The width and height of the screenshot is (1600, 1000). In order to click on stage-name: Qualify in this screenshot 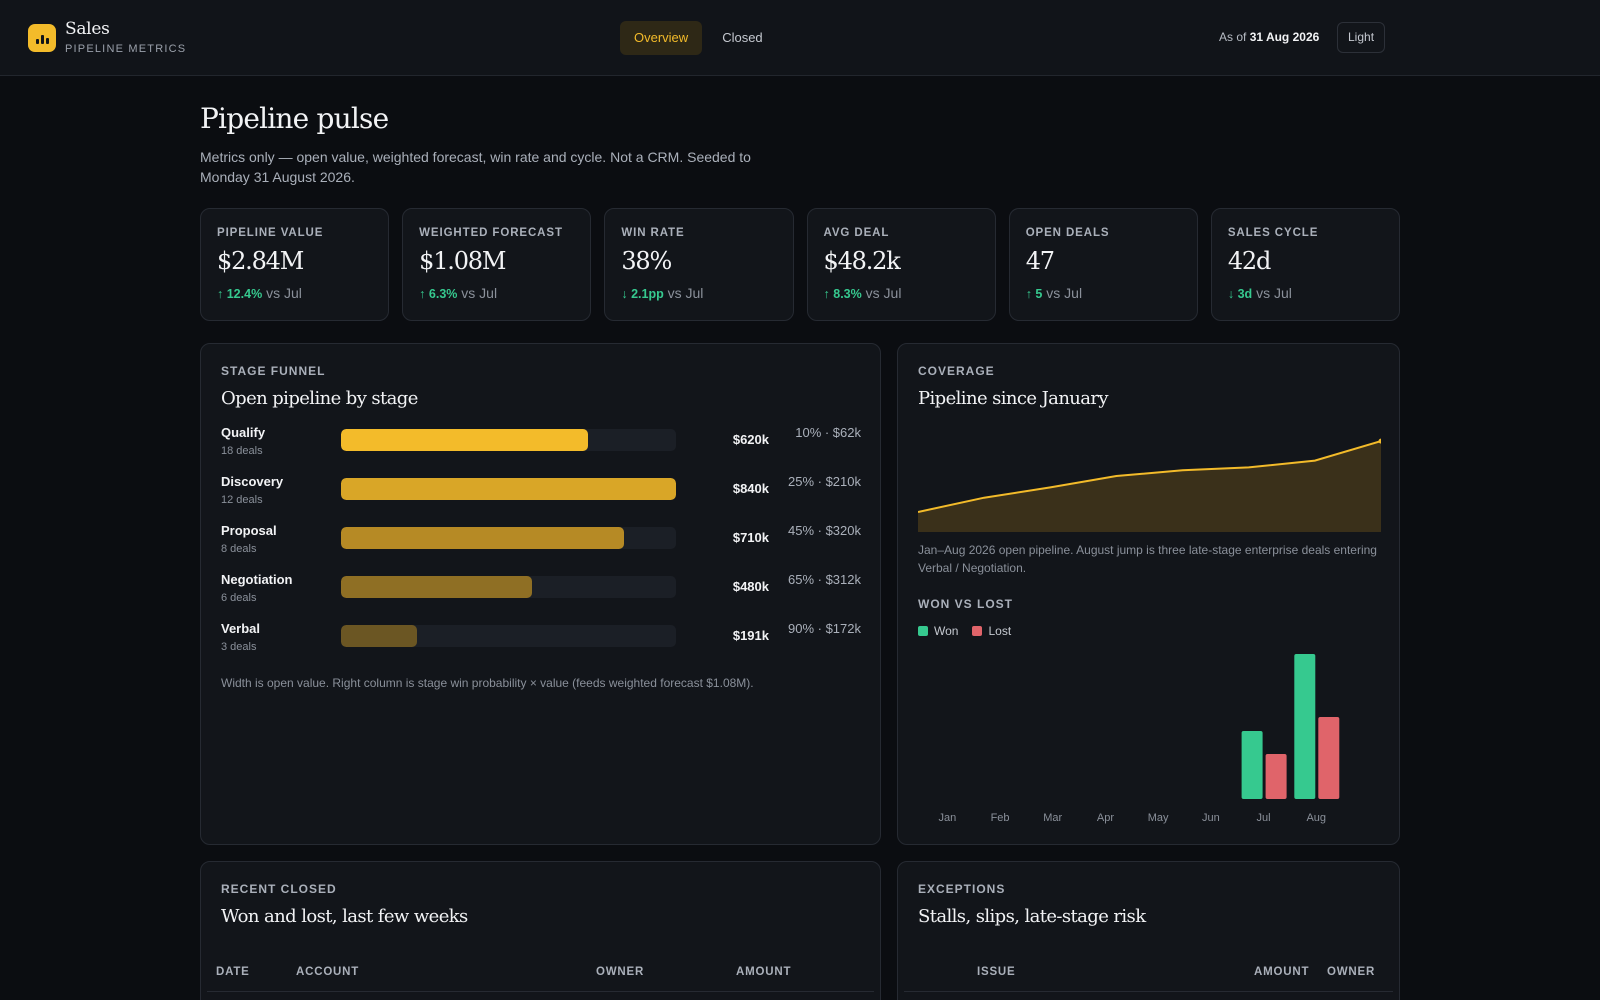, I will do `click(243, 432)`.